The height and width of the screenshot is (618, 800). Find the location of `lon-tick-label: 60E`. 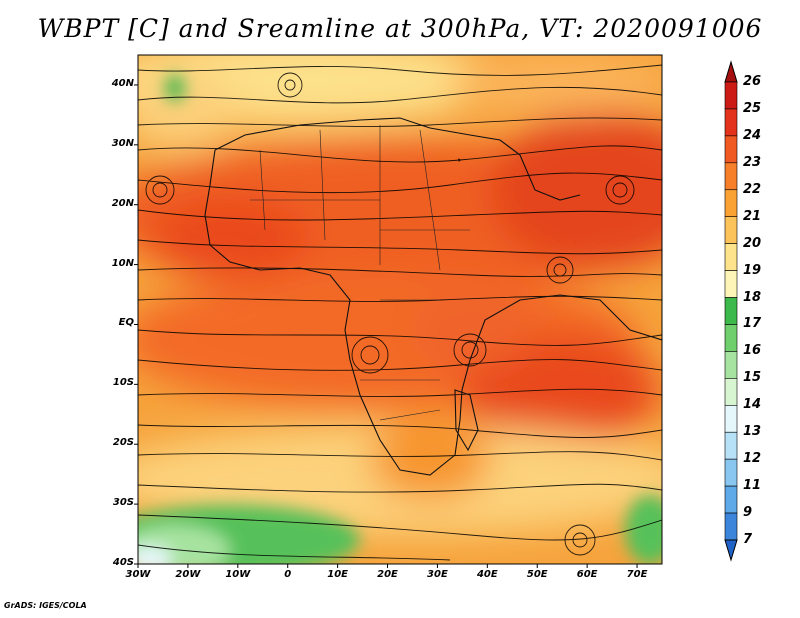

lon-tick-label: 60E is located at coordinates (587, 574).